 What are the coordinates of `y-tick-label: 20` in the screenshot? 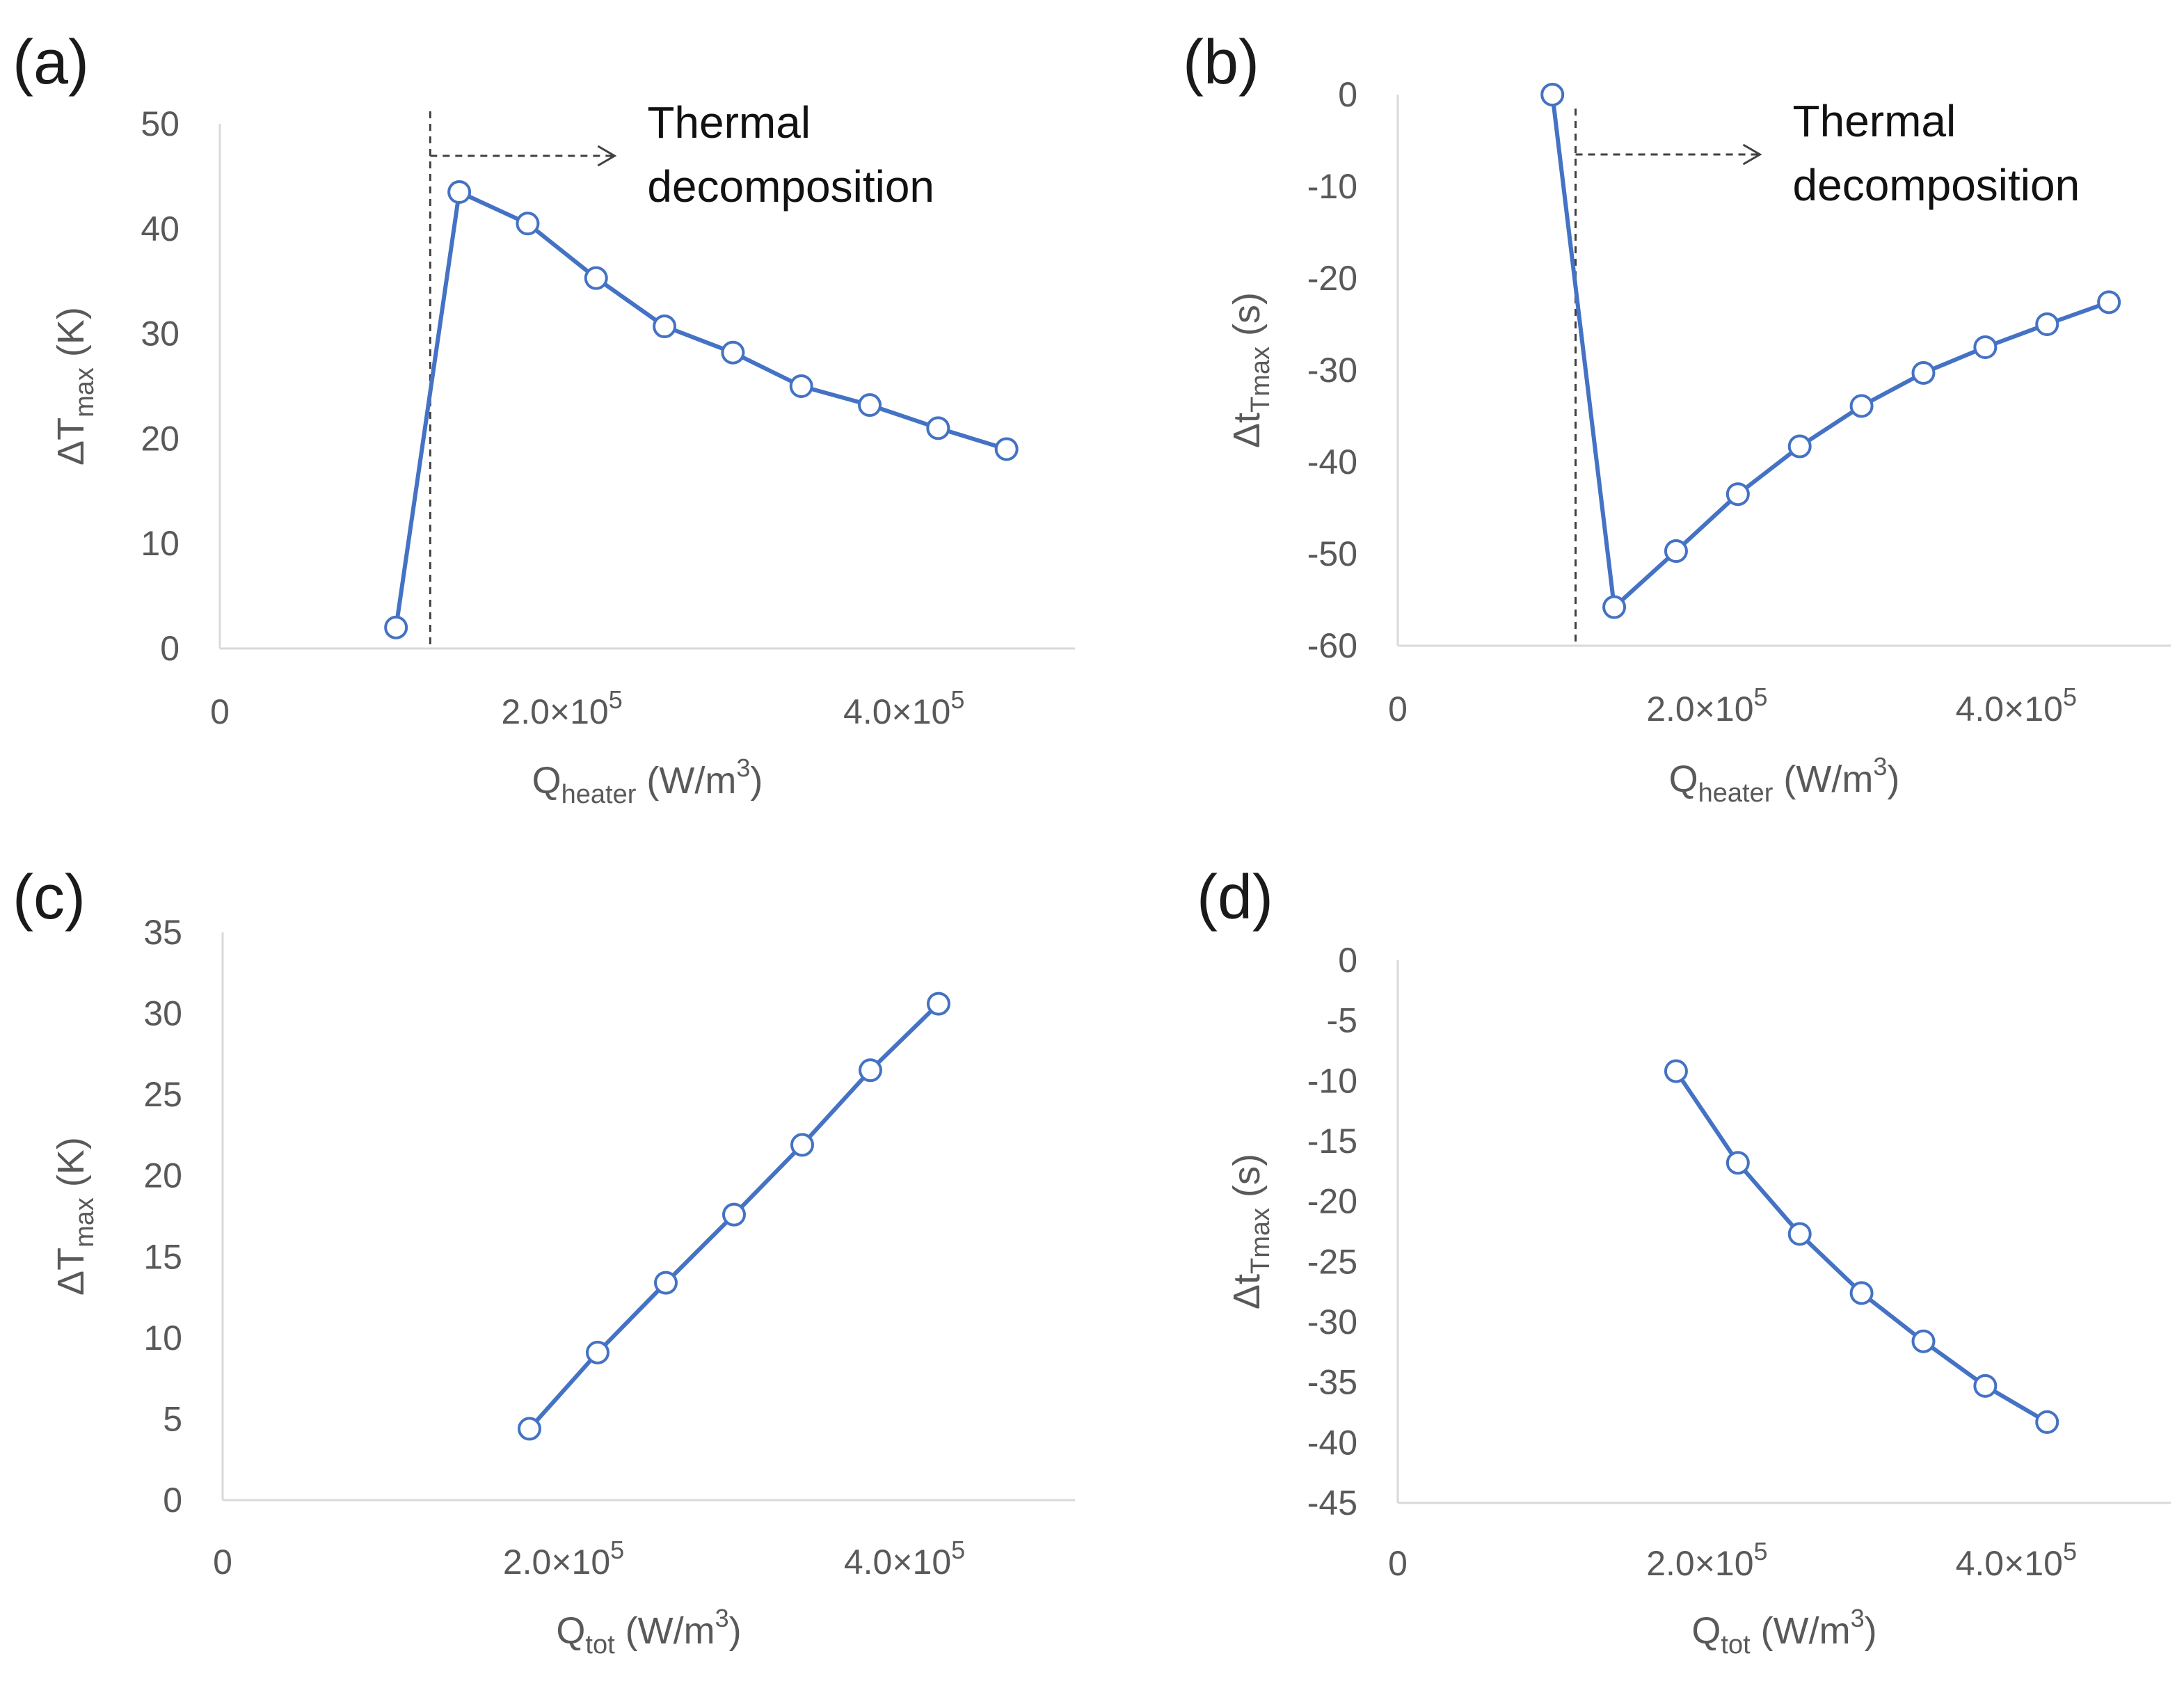 It's located at (160, 439).